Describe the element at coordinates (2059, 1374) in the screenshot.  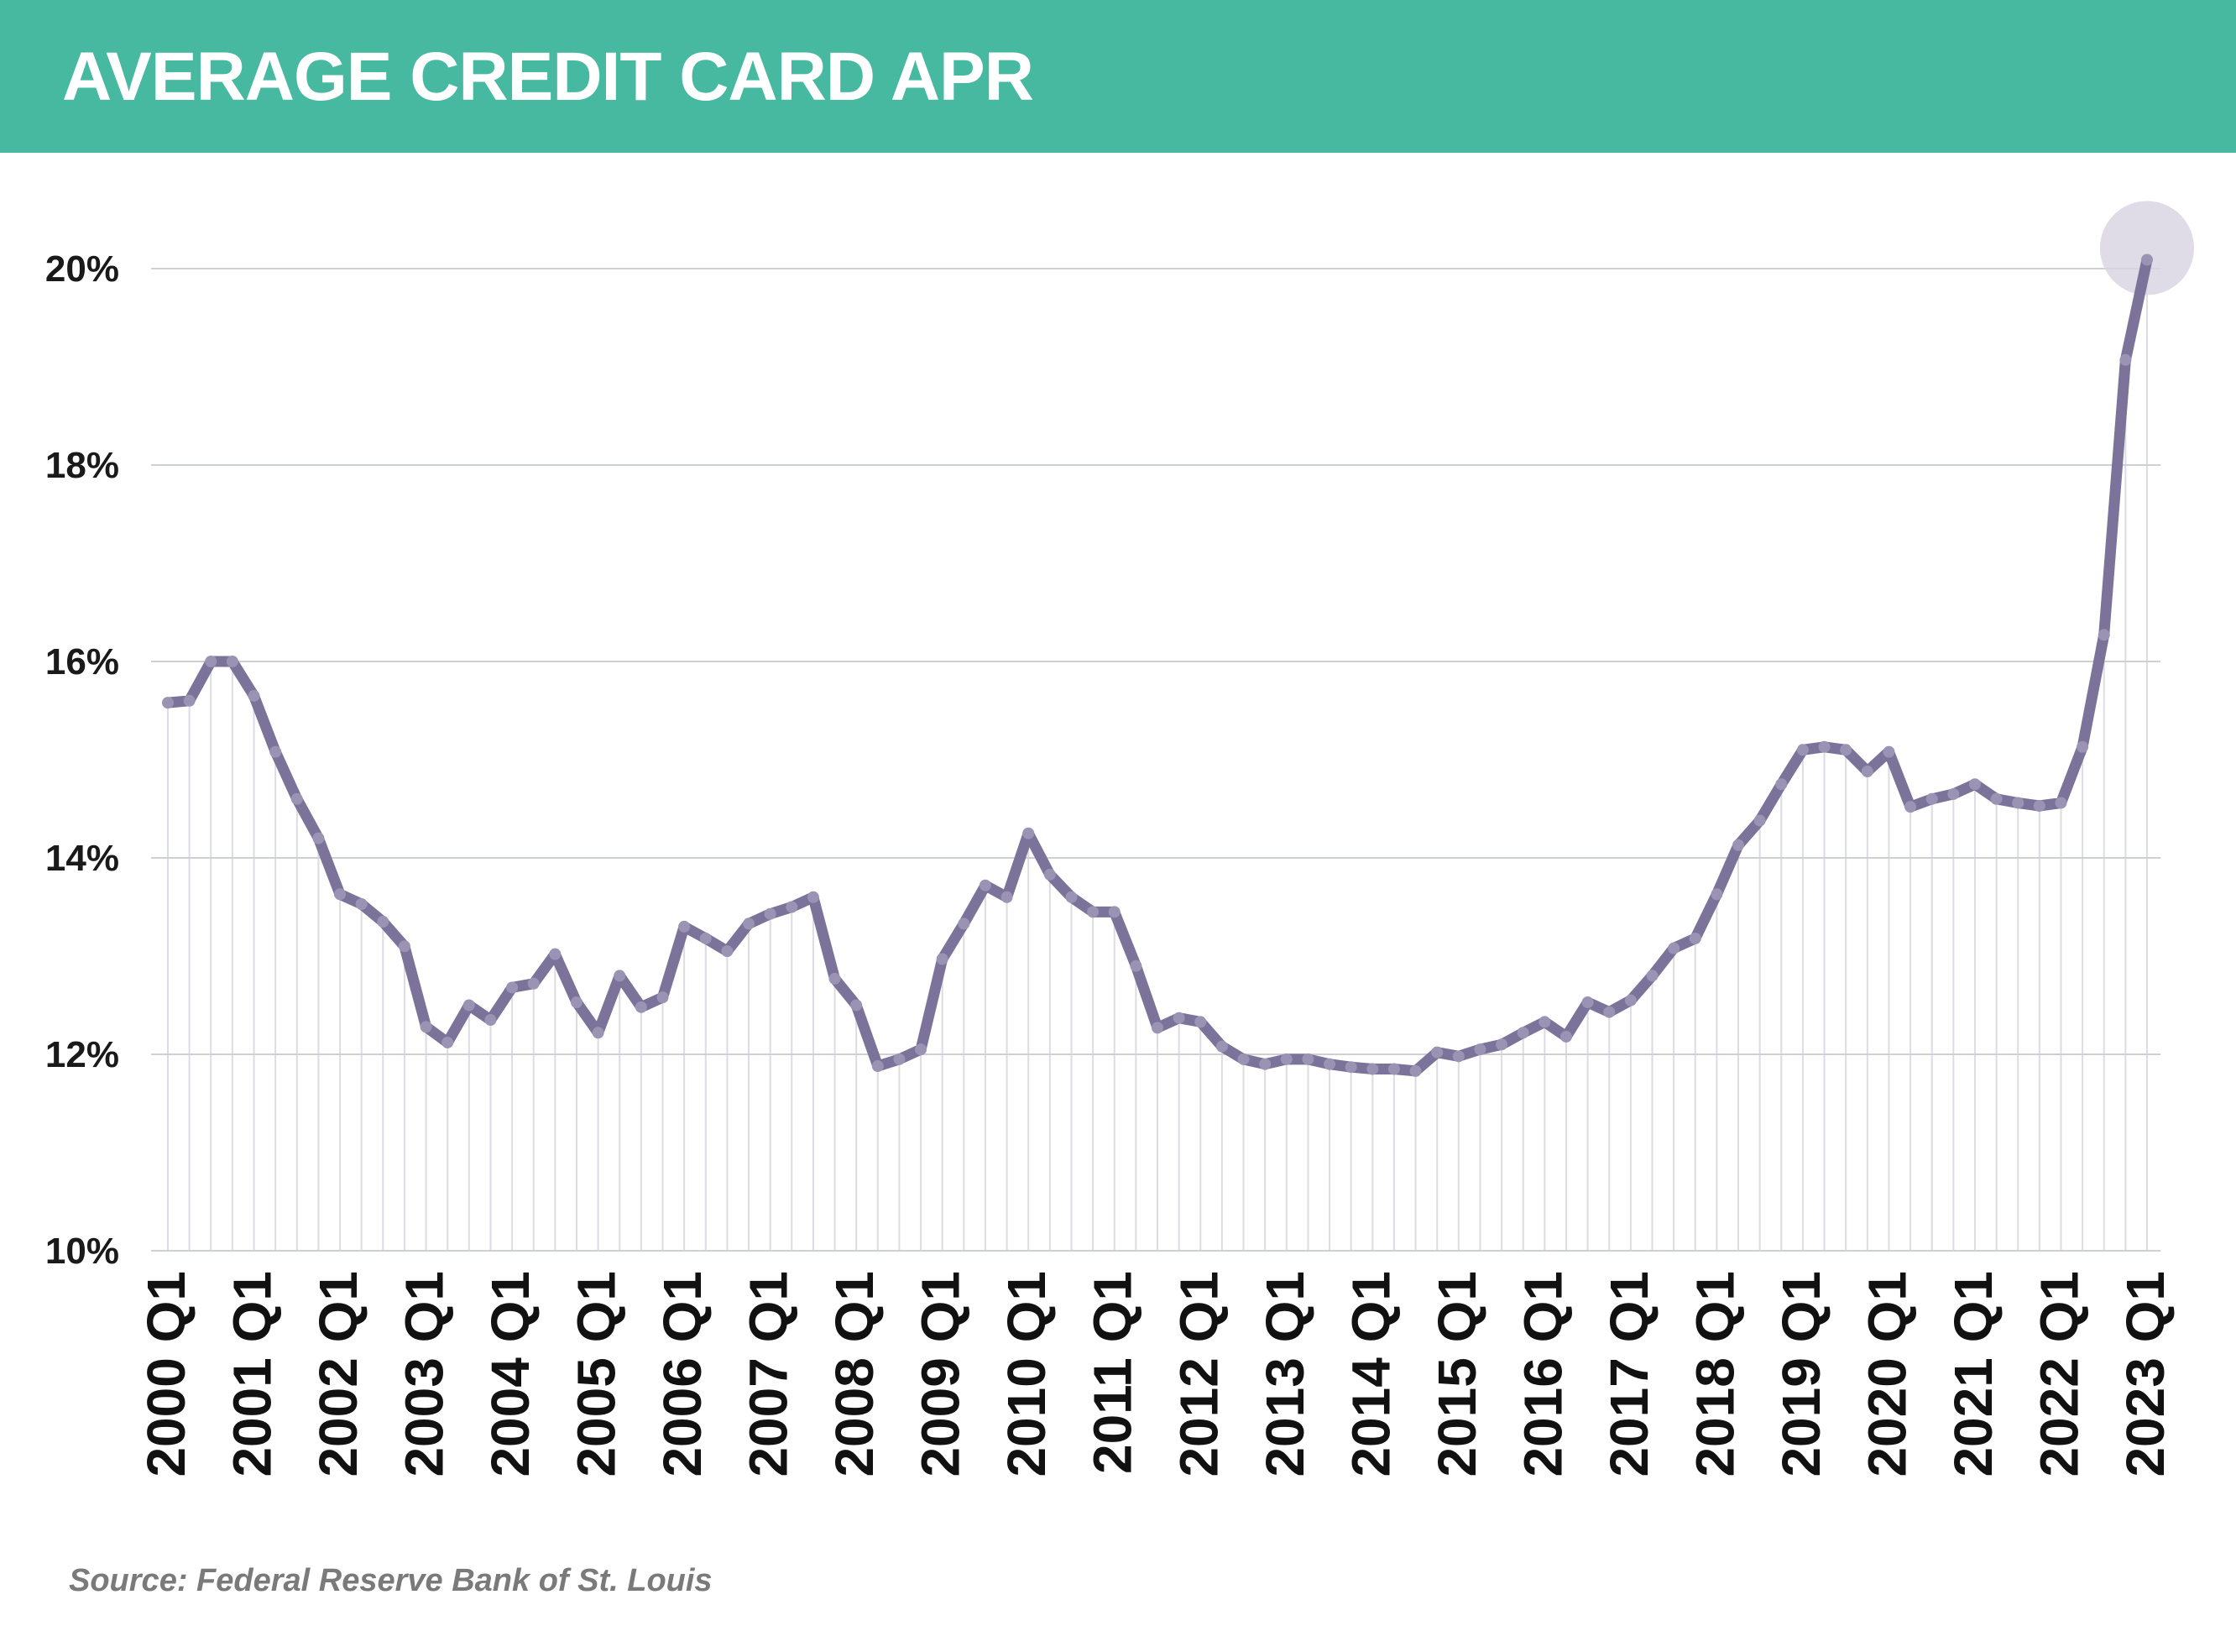
I see `x-tick-label: 2022 Q1` at that location.